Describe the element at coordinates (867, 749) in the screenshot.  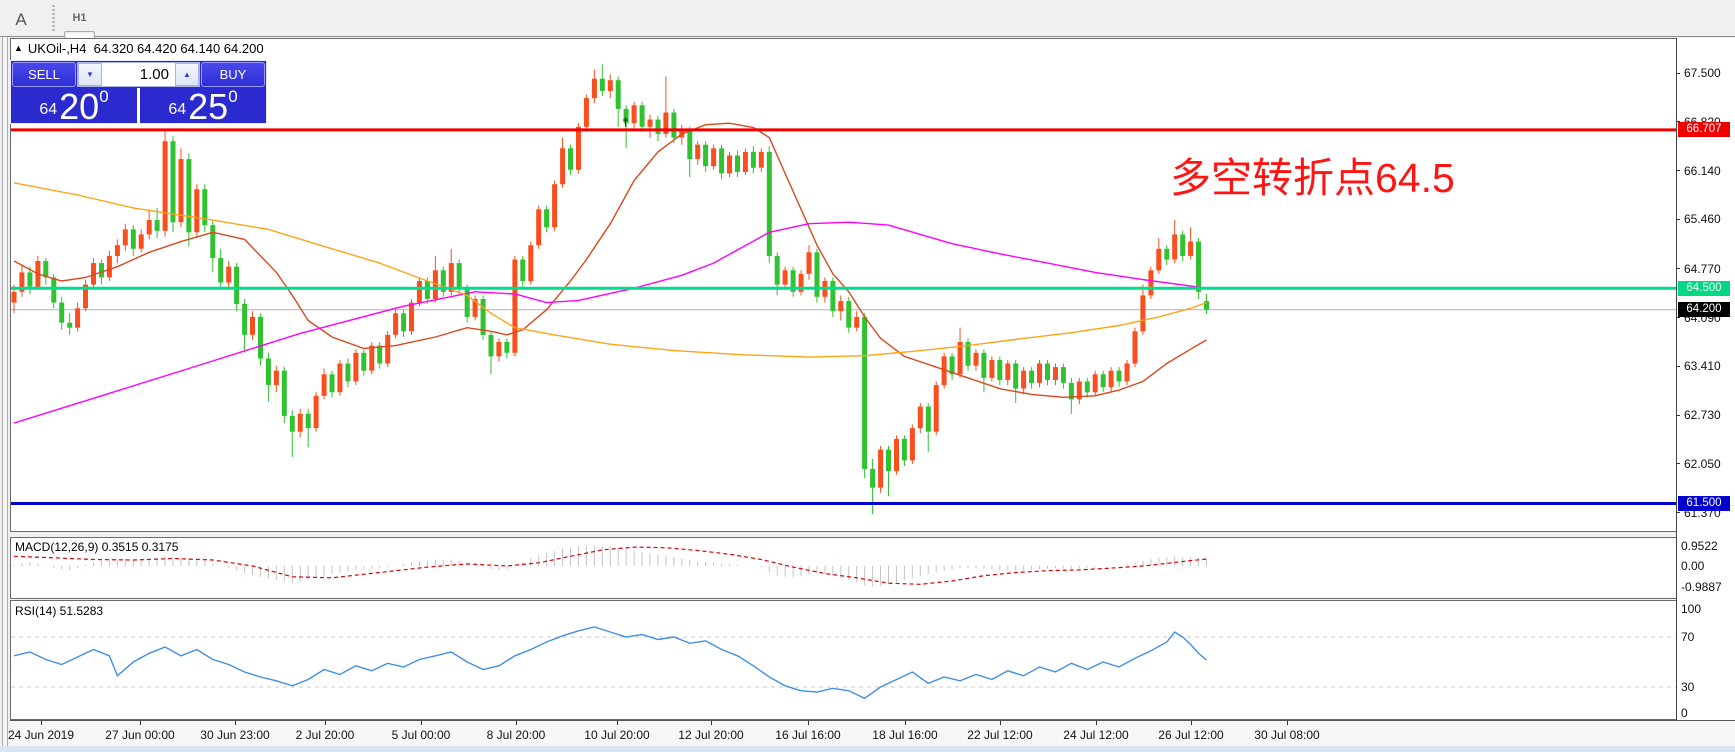
I see `horizontal-scrollbar` at that location.